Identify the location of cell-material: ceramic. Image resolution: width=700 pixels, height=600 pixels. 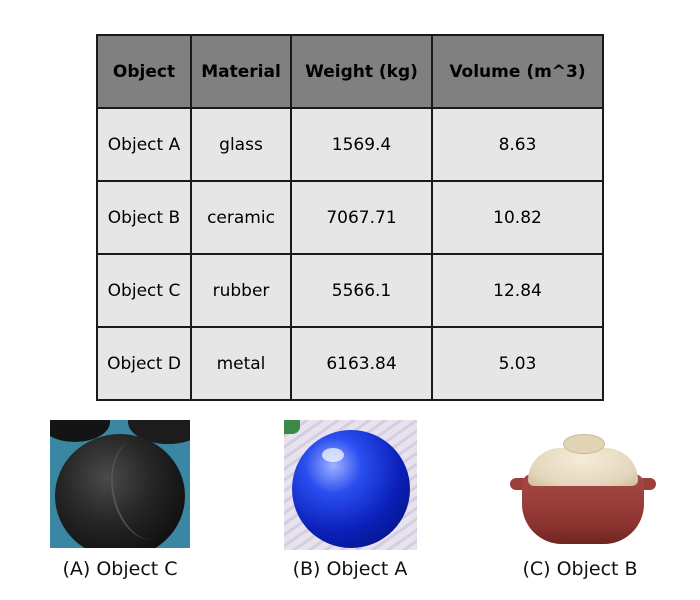
(241, 217).